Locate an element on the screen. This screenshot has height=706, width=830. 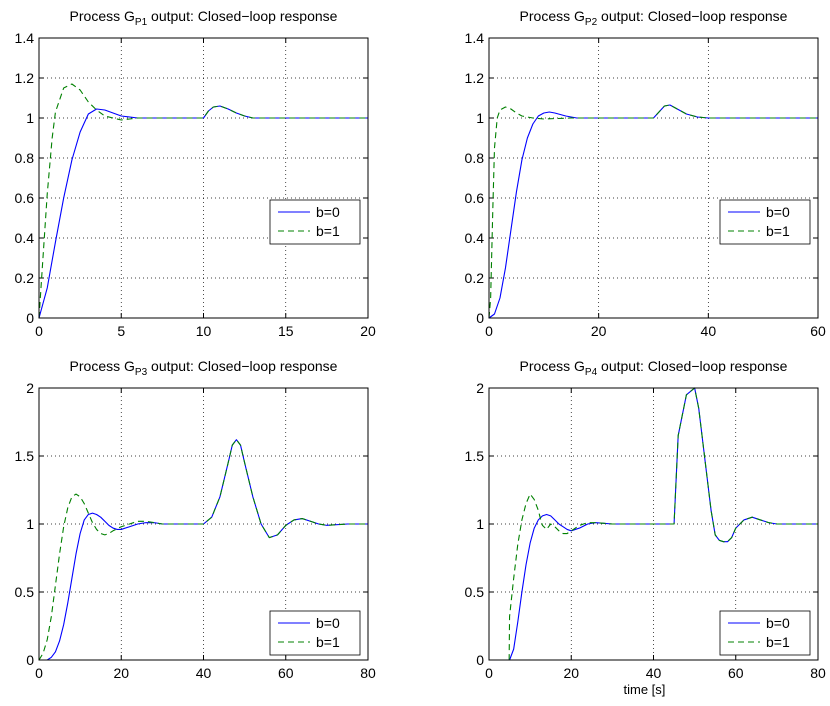
x-tick-label: 10 is located at coordinates (204, 331).